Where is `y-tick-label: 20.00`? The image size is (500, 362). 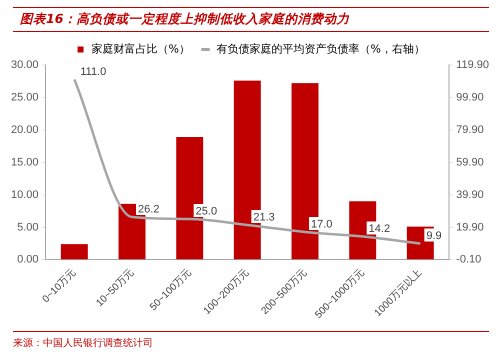 y-tick-label: 20.00 is located at coordinates (24, 130).